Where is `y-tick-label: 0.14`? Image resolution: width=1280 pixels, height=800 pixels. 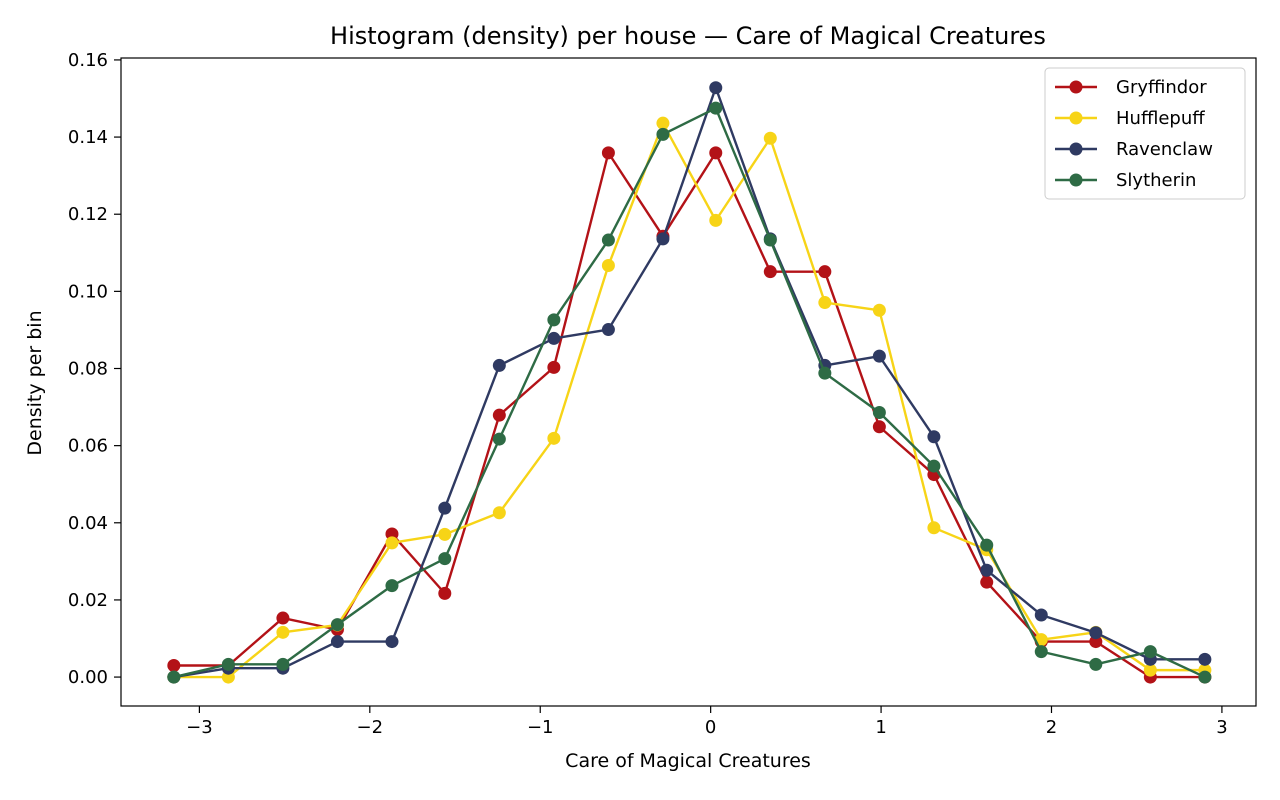 y-tick-label: 0.14 is located at coordinates (88, 137).